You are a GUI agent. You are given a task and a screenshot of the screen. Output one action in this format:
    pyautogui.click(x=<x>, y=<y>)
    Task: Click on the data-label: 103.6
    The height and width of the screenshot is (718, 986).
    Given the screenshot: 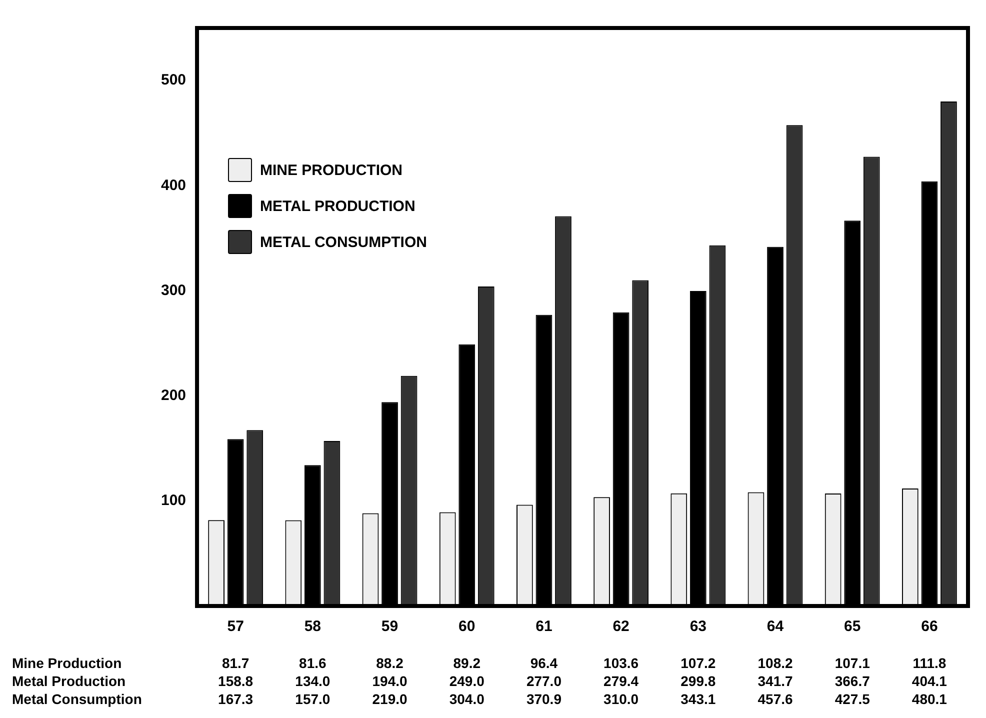 What is the action you would take?
    pyautogui.click(x=621, y=662)
    